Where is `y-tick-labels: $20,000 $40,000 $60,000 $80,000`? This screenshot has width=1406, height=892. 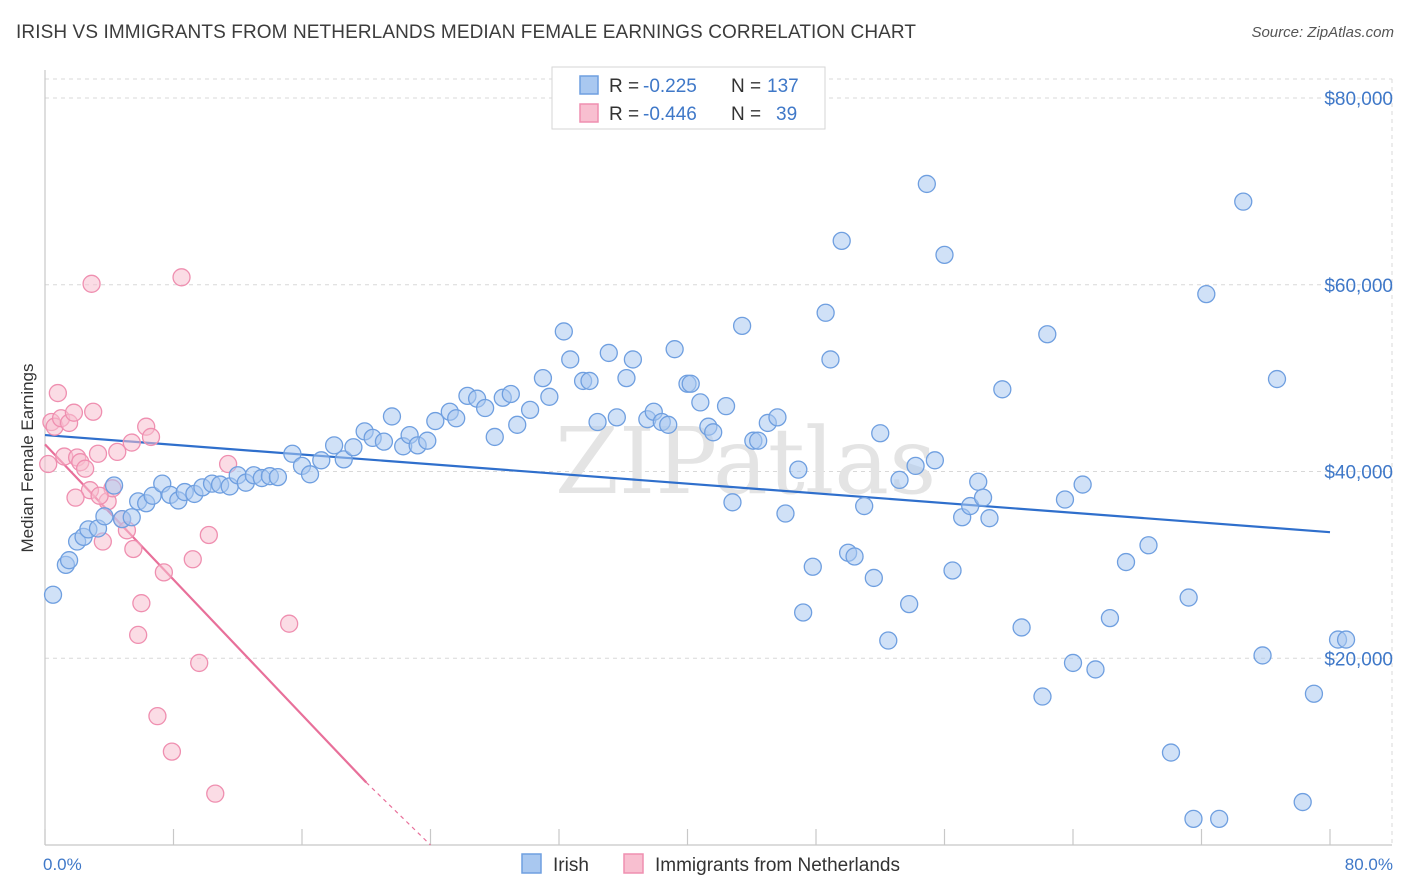
y-tick-labels: $20,000 $40,000 $60,000 $80,000 is located at coordinates (1358, 379).